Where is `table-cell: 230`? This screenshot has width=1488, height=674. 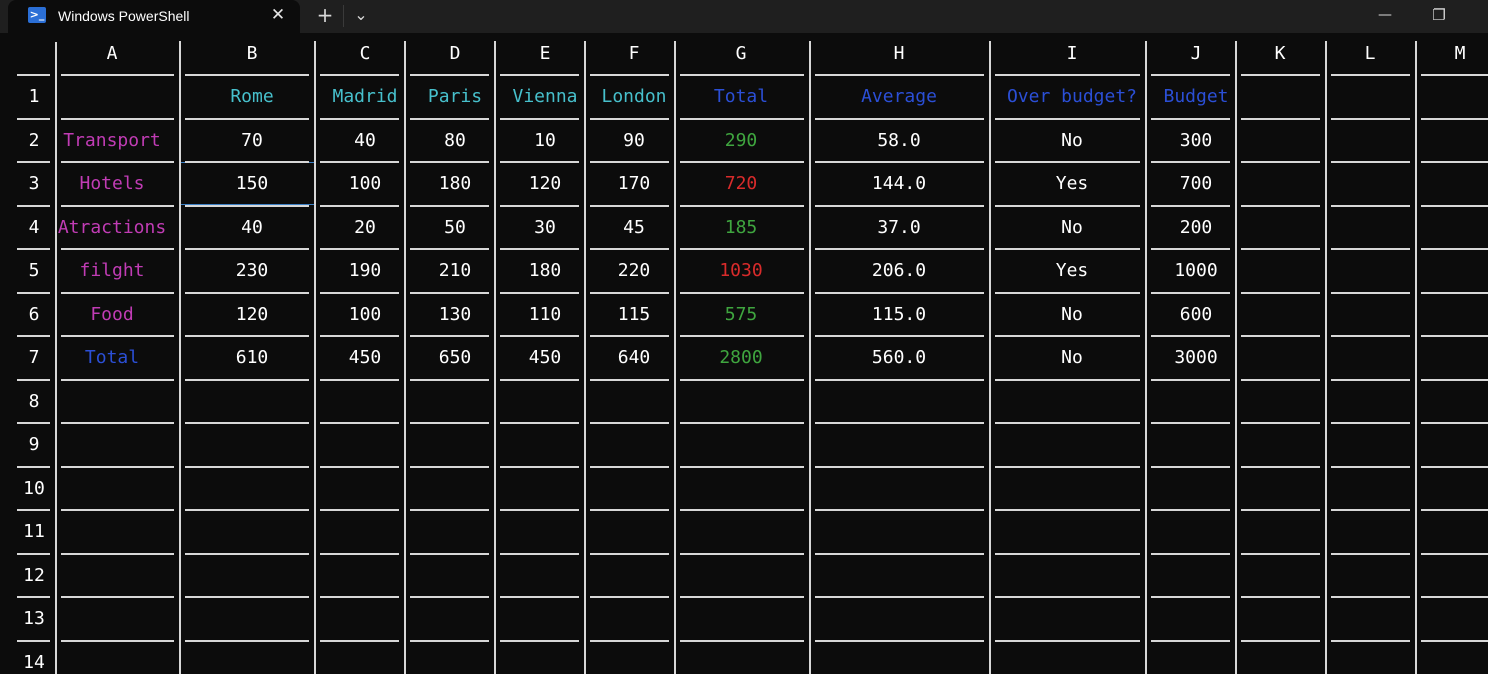 table-cell: 230 is located at coordinates (252, 270).